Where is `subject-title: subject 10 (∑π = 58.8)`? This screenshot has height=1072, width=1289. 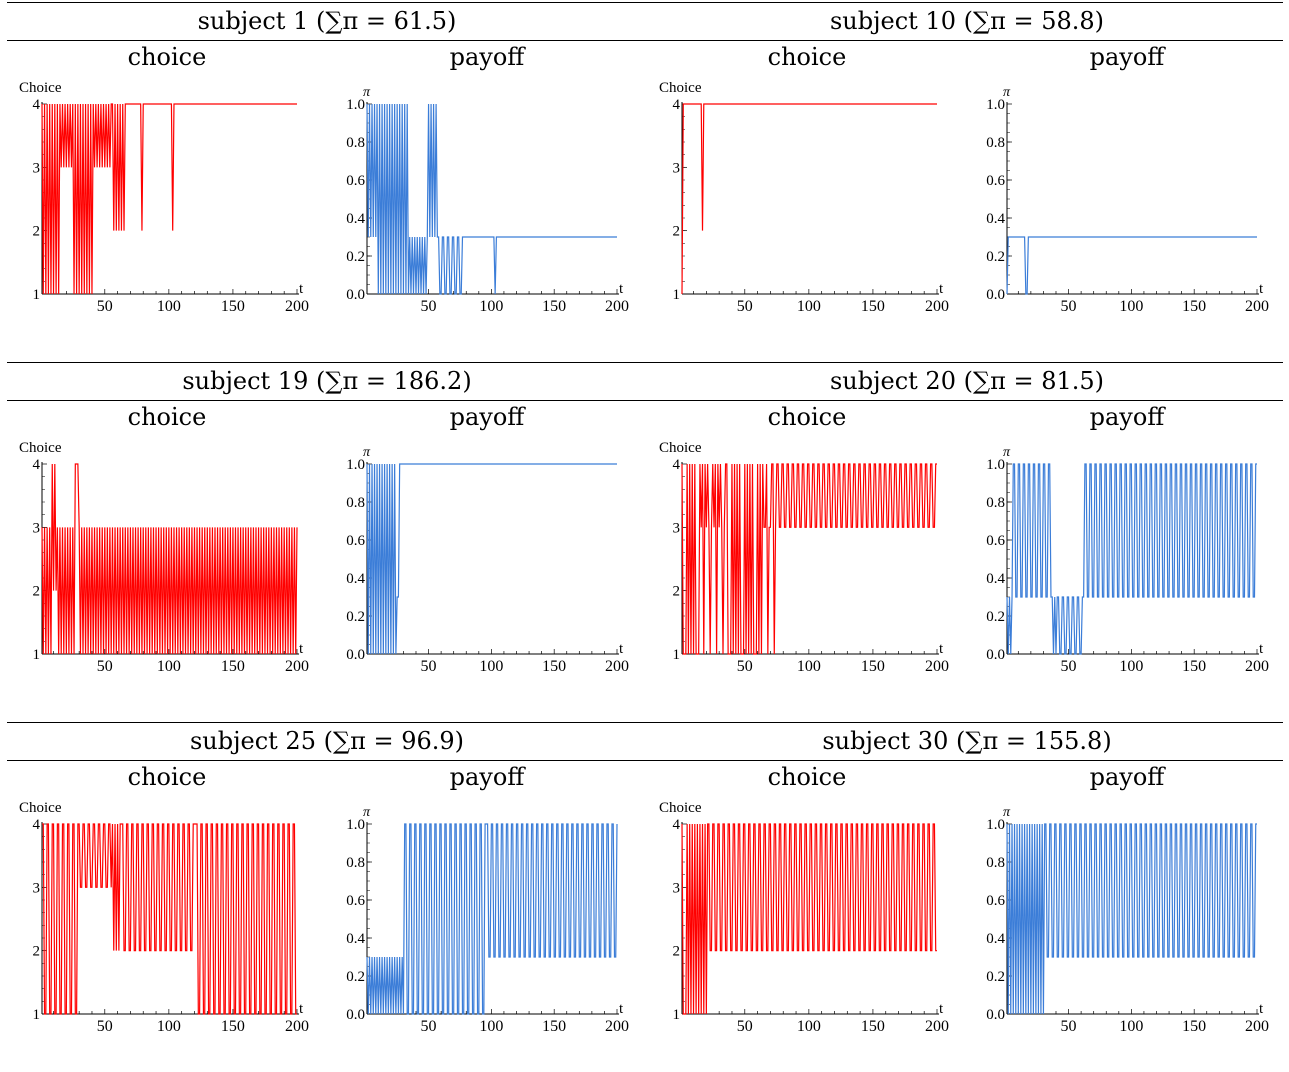
subject-title: subject 10 (∑π = 58.8) is located at coordinates (967, 21).